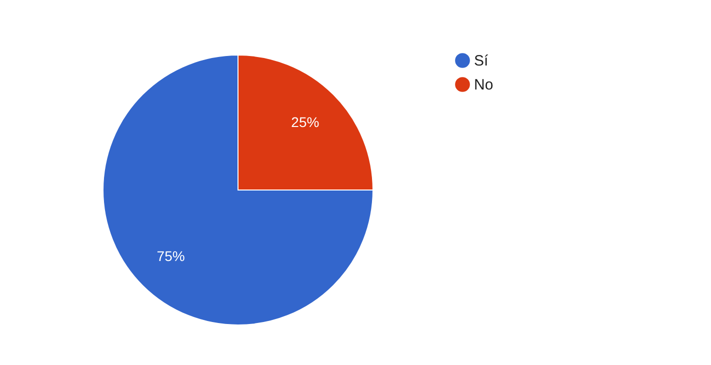 The height and width of the screenshot is (365, 711). Describe the element at coordinates (484, 85) in the screenshot. I see `legend-label: No` at that location.